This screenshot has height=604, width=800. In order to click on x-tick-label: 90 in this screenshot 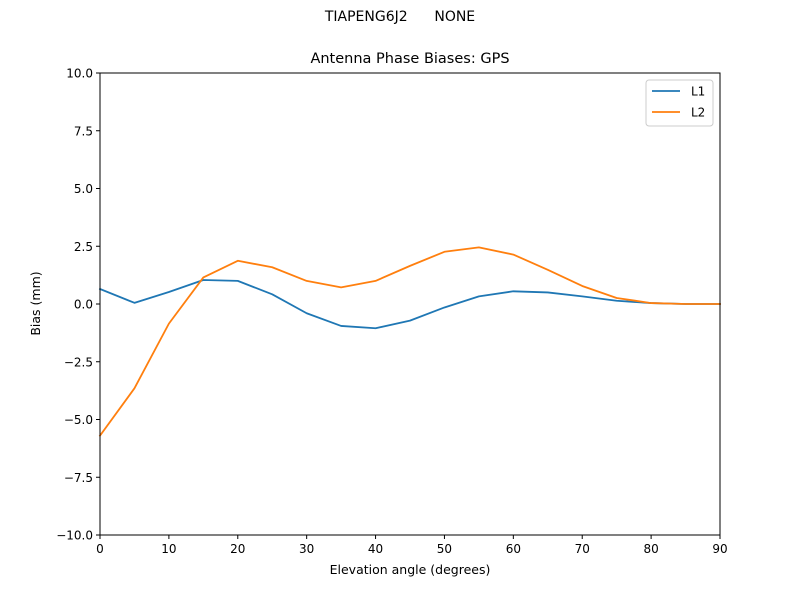, I will do `click(719, 549)`.